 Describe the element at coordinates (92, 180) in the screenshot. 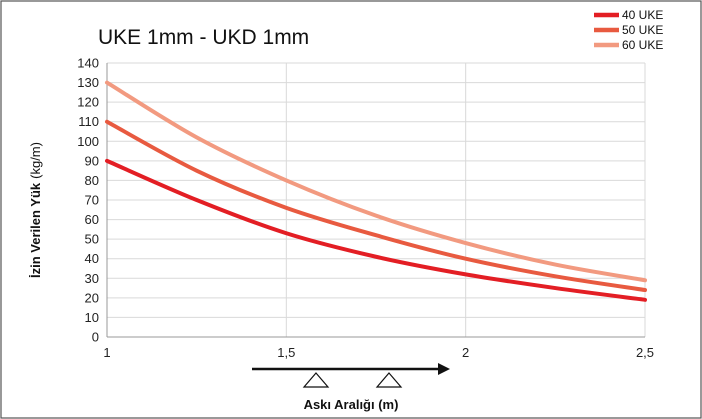

I see `y-tick-label: 80` at that location.